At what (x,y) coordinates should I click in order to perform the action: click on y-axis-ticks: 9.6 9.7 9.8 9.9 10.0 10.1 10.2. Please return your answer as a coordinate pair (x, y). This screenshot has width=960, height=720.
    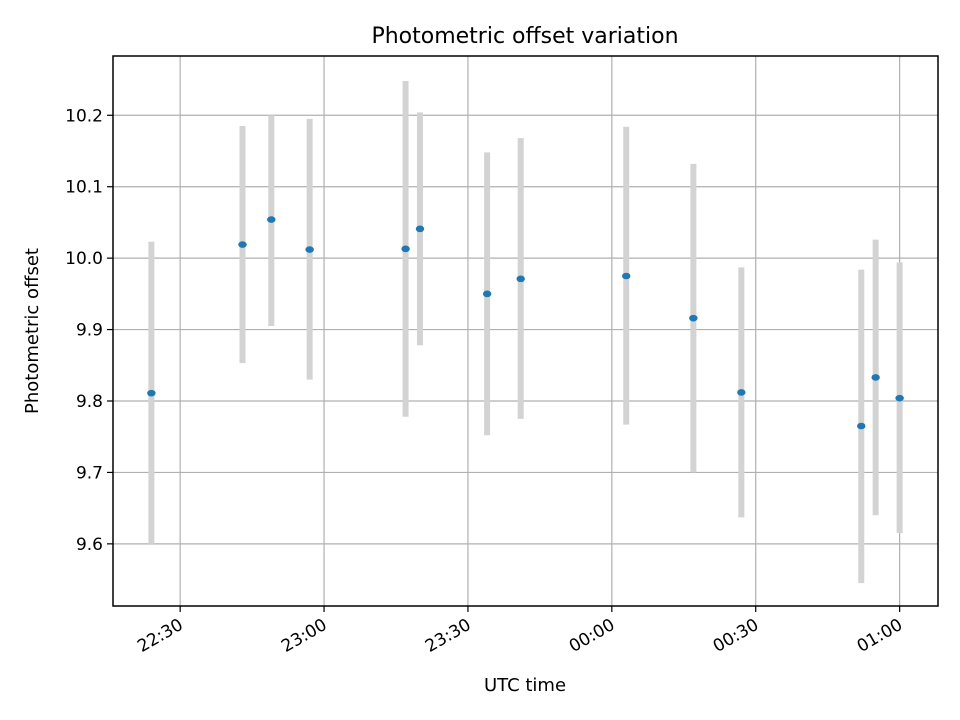
    Looking at the image, I should click on (89, 330).